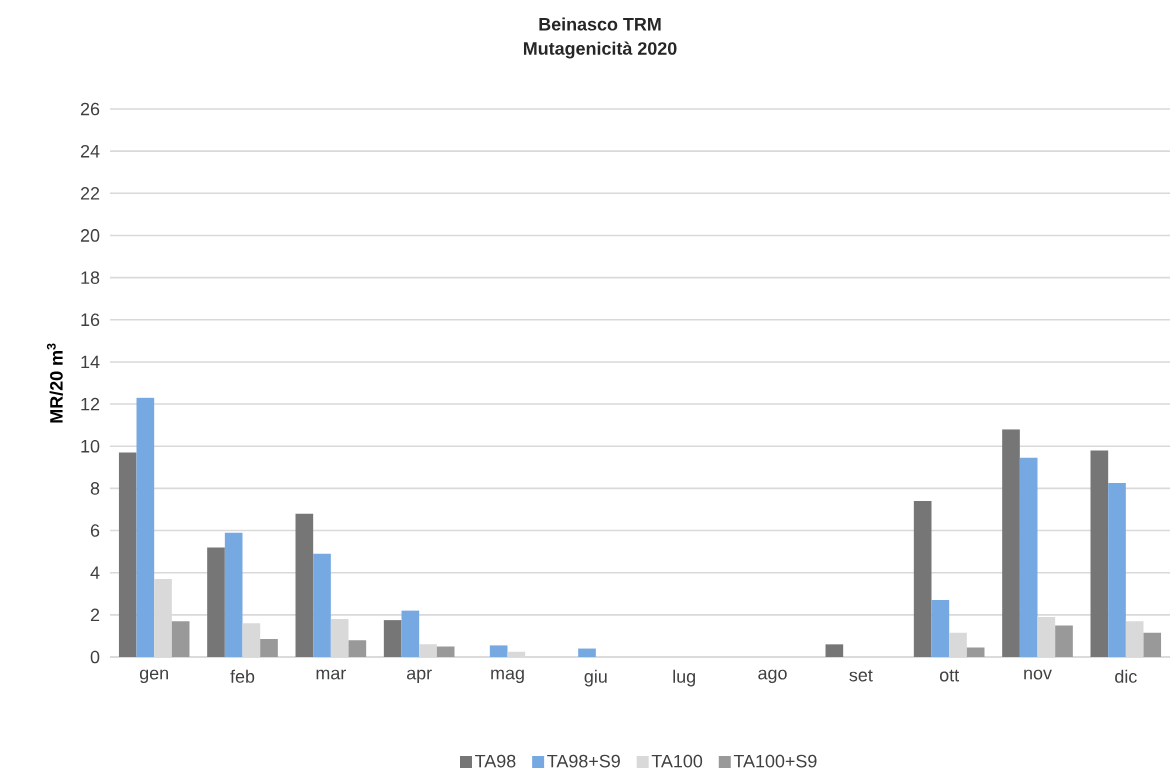 This screenshot has height=775, width=1176. I want to click on y-axis-title: MR/20 m$^{3}$, so click(54, 383).